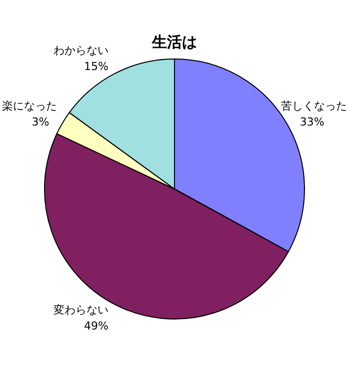 The height and width of the screenshot is (366, 349). I want to click on data-label: 15%, so click(96, 67).